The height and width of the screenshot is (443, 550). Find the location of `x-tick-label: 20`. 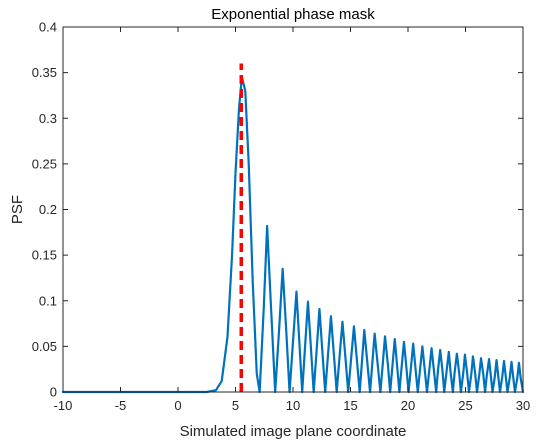

x-tick-label: 20 is located at coordinates (408, 405).